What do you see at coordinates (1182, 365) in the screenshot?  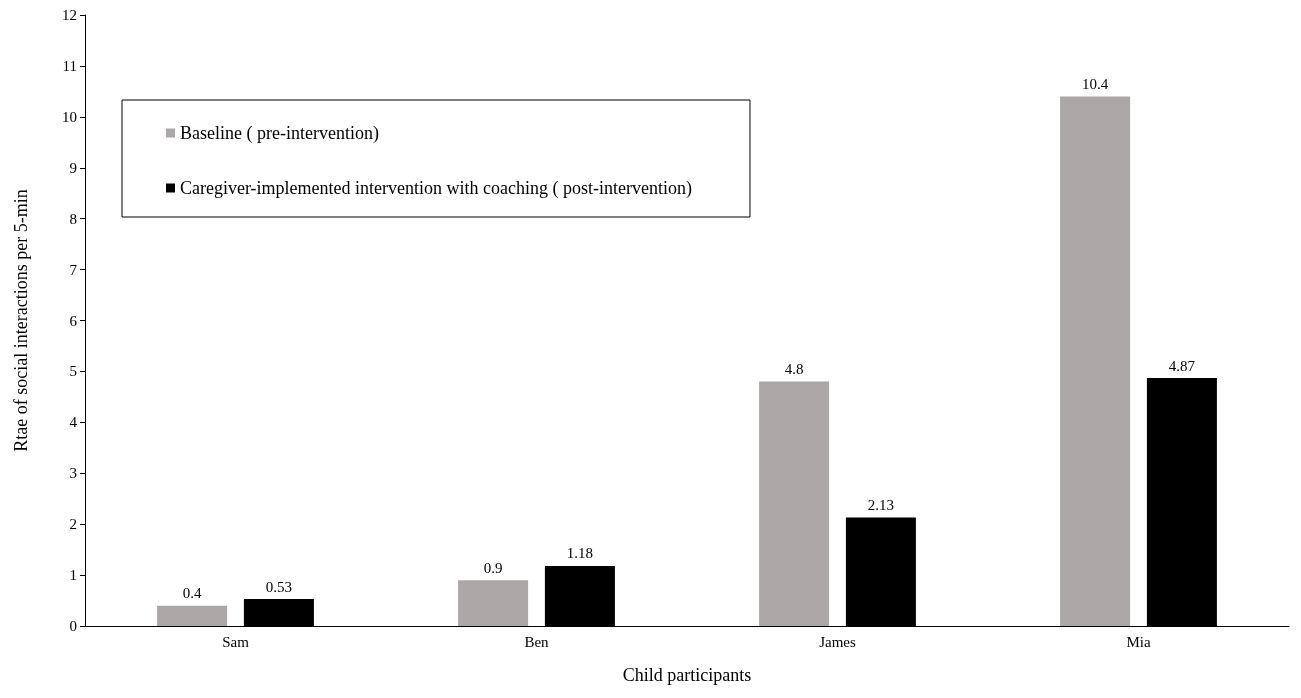 I see `data-label: 4.87` at bounding box center [1182, 365].